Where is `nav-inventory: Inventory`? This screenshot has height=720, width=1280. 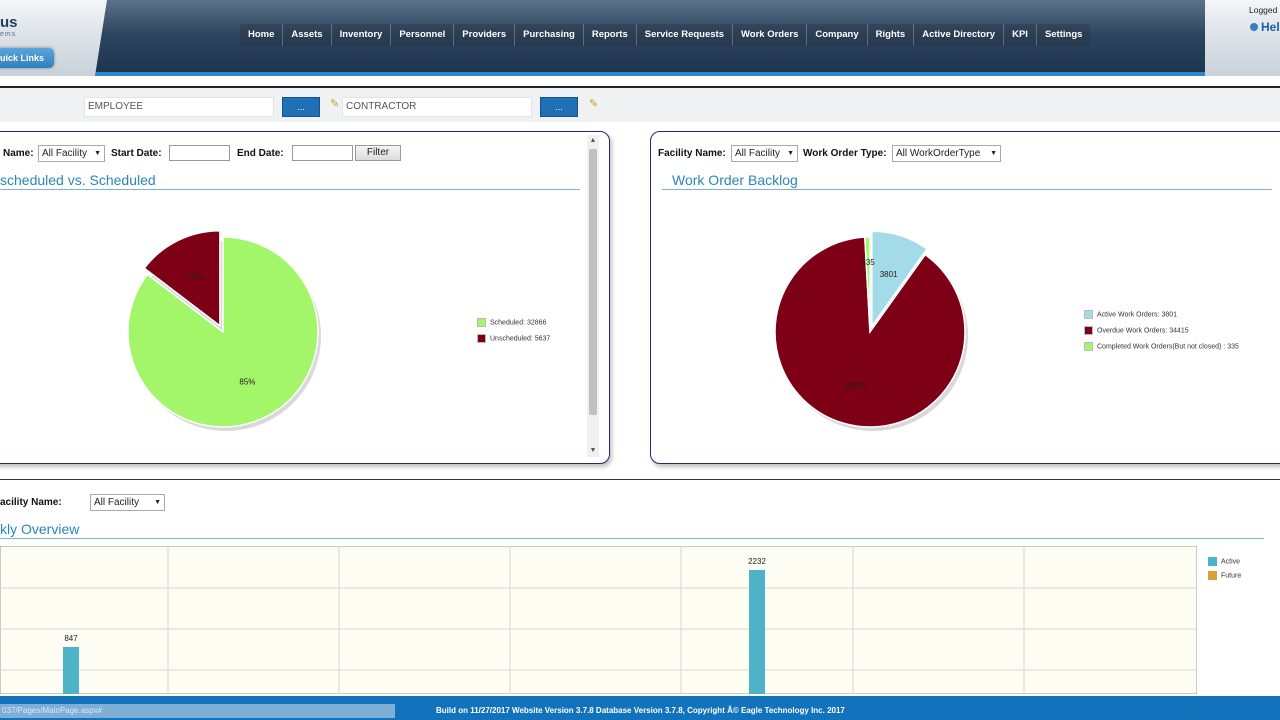 nav-inventory: Inventory is located at coordinates (360, 35).